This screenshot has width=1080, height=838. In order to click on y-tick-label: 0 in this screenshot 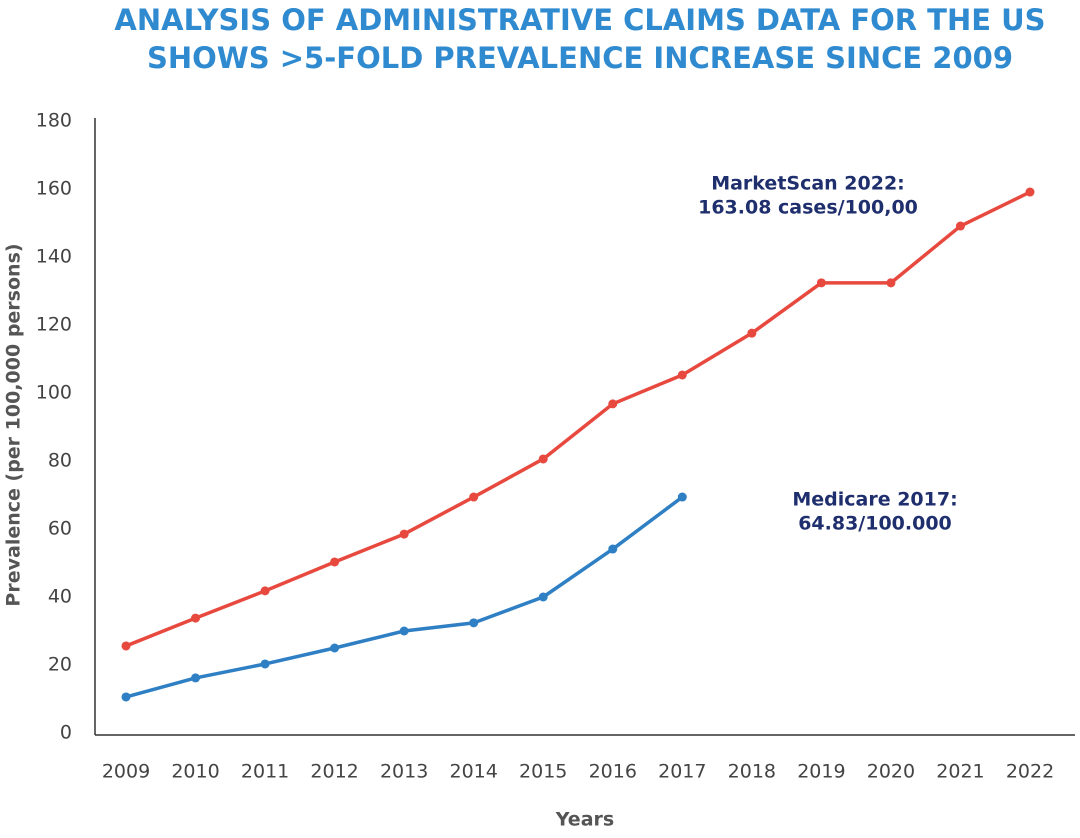, I will do `click(66, 733)`.